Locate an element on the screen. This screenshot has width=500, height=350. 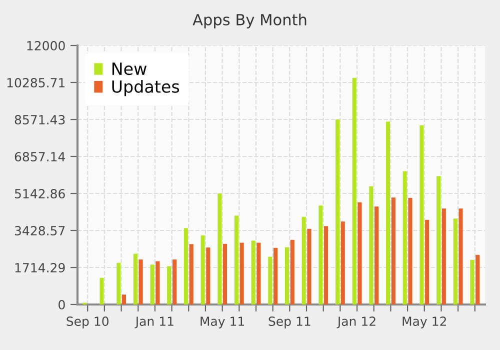
y-tick-label: 6857.14 is located at coordinates (39, 157).